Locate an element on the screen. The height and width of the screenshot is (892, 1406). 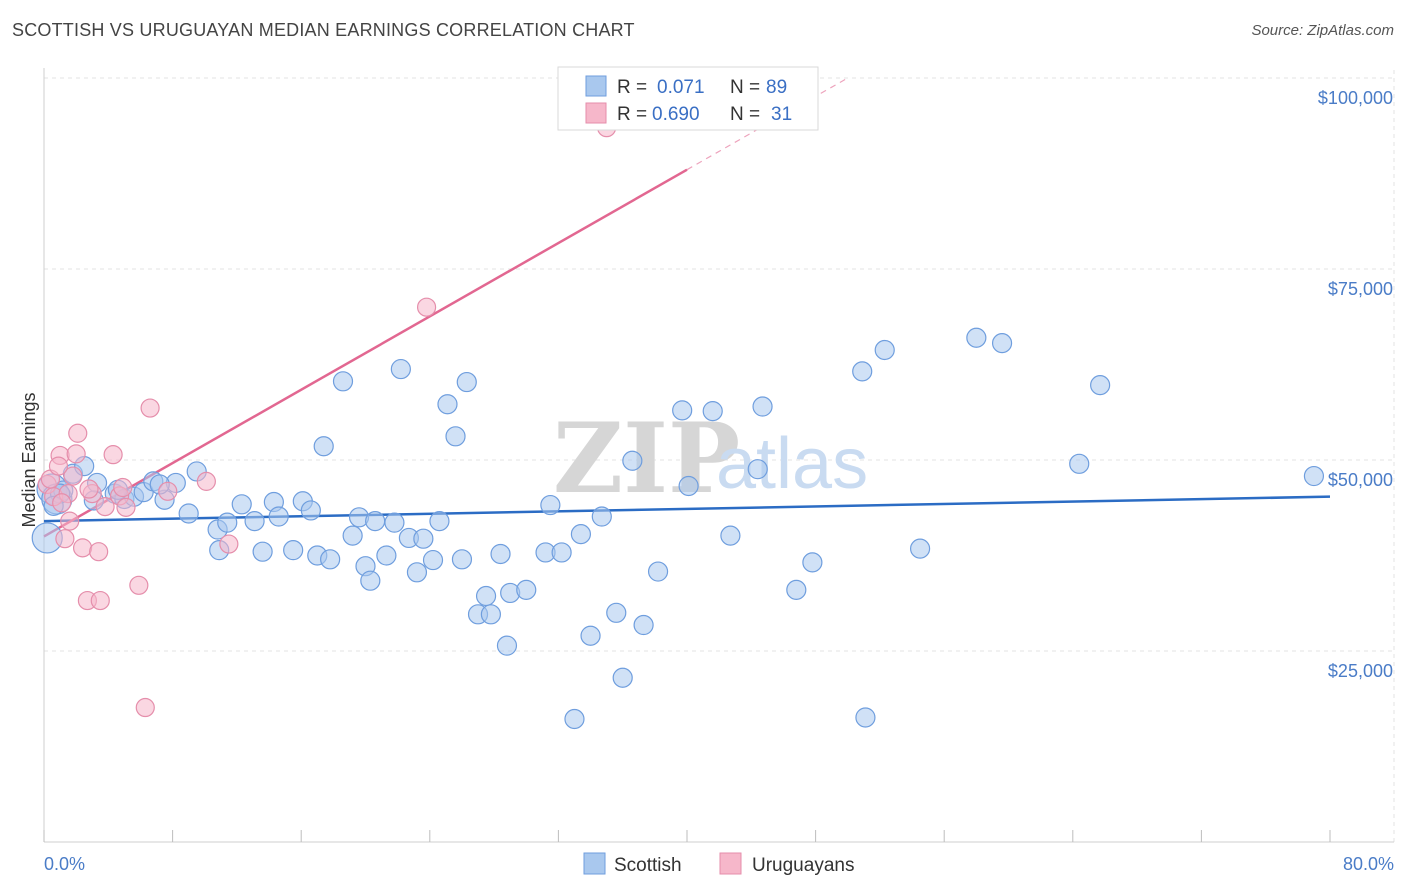
watermark-atlas: atlas is located at coordinates (792, 464).